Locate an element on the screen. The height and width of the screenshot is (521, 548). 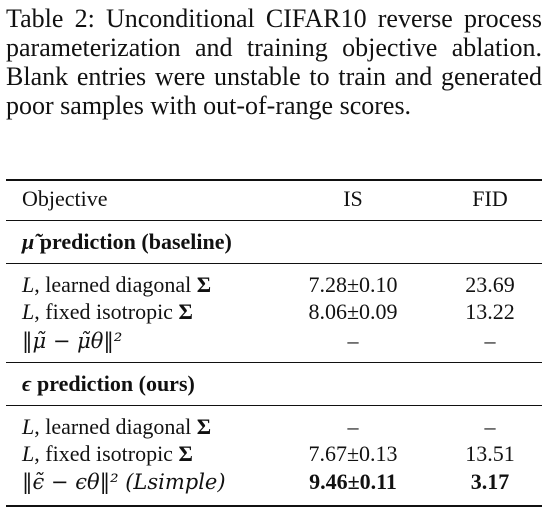
table-row: L, learned diagonal Σ 7.28±0.10 23.69 is located at coordinates (274, 285).